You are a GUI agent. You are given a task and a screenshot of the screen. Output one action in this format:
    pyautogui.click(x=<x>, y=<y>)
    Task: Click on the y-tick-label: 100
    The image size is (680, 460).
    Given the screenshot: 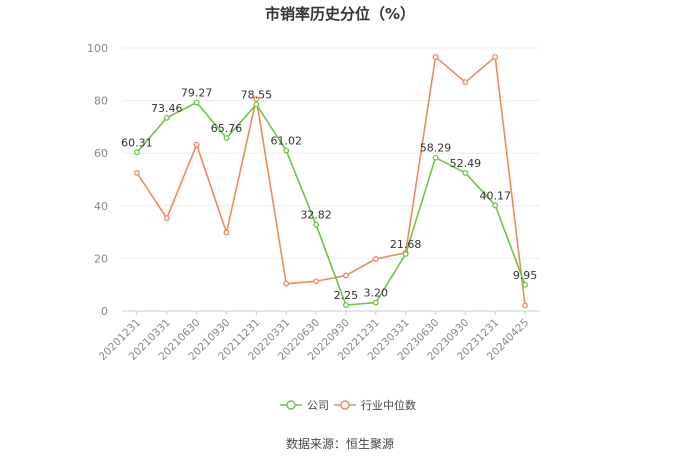 What is the action you would take?
    pyautogui.click(x=97, y=48)
    